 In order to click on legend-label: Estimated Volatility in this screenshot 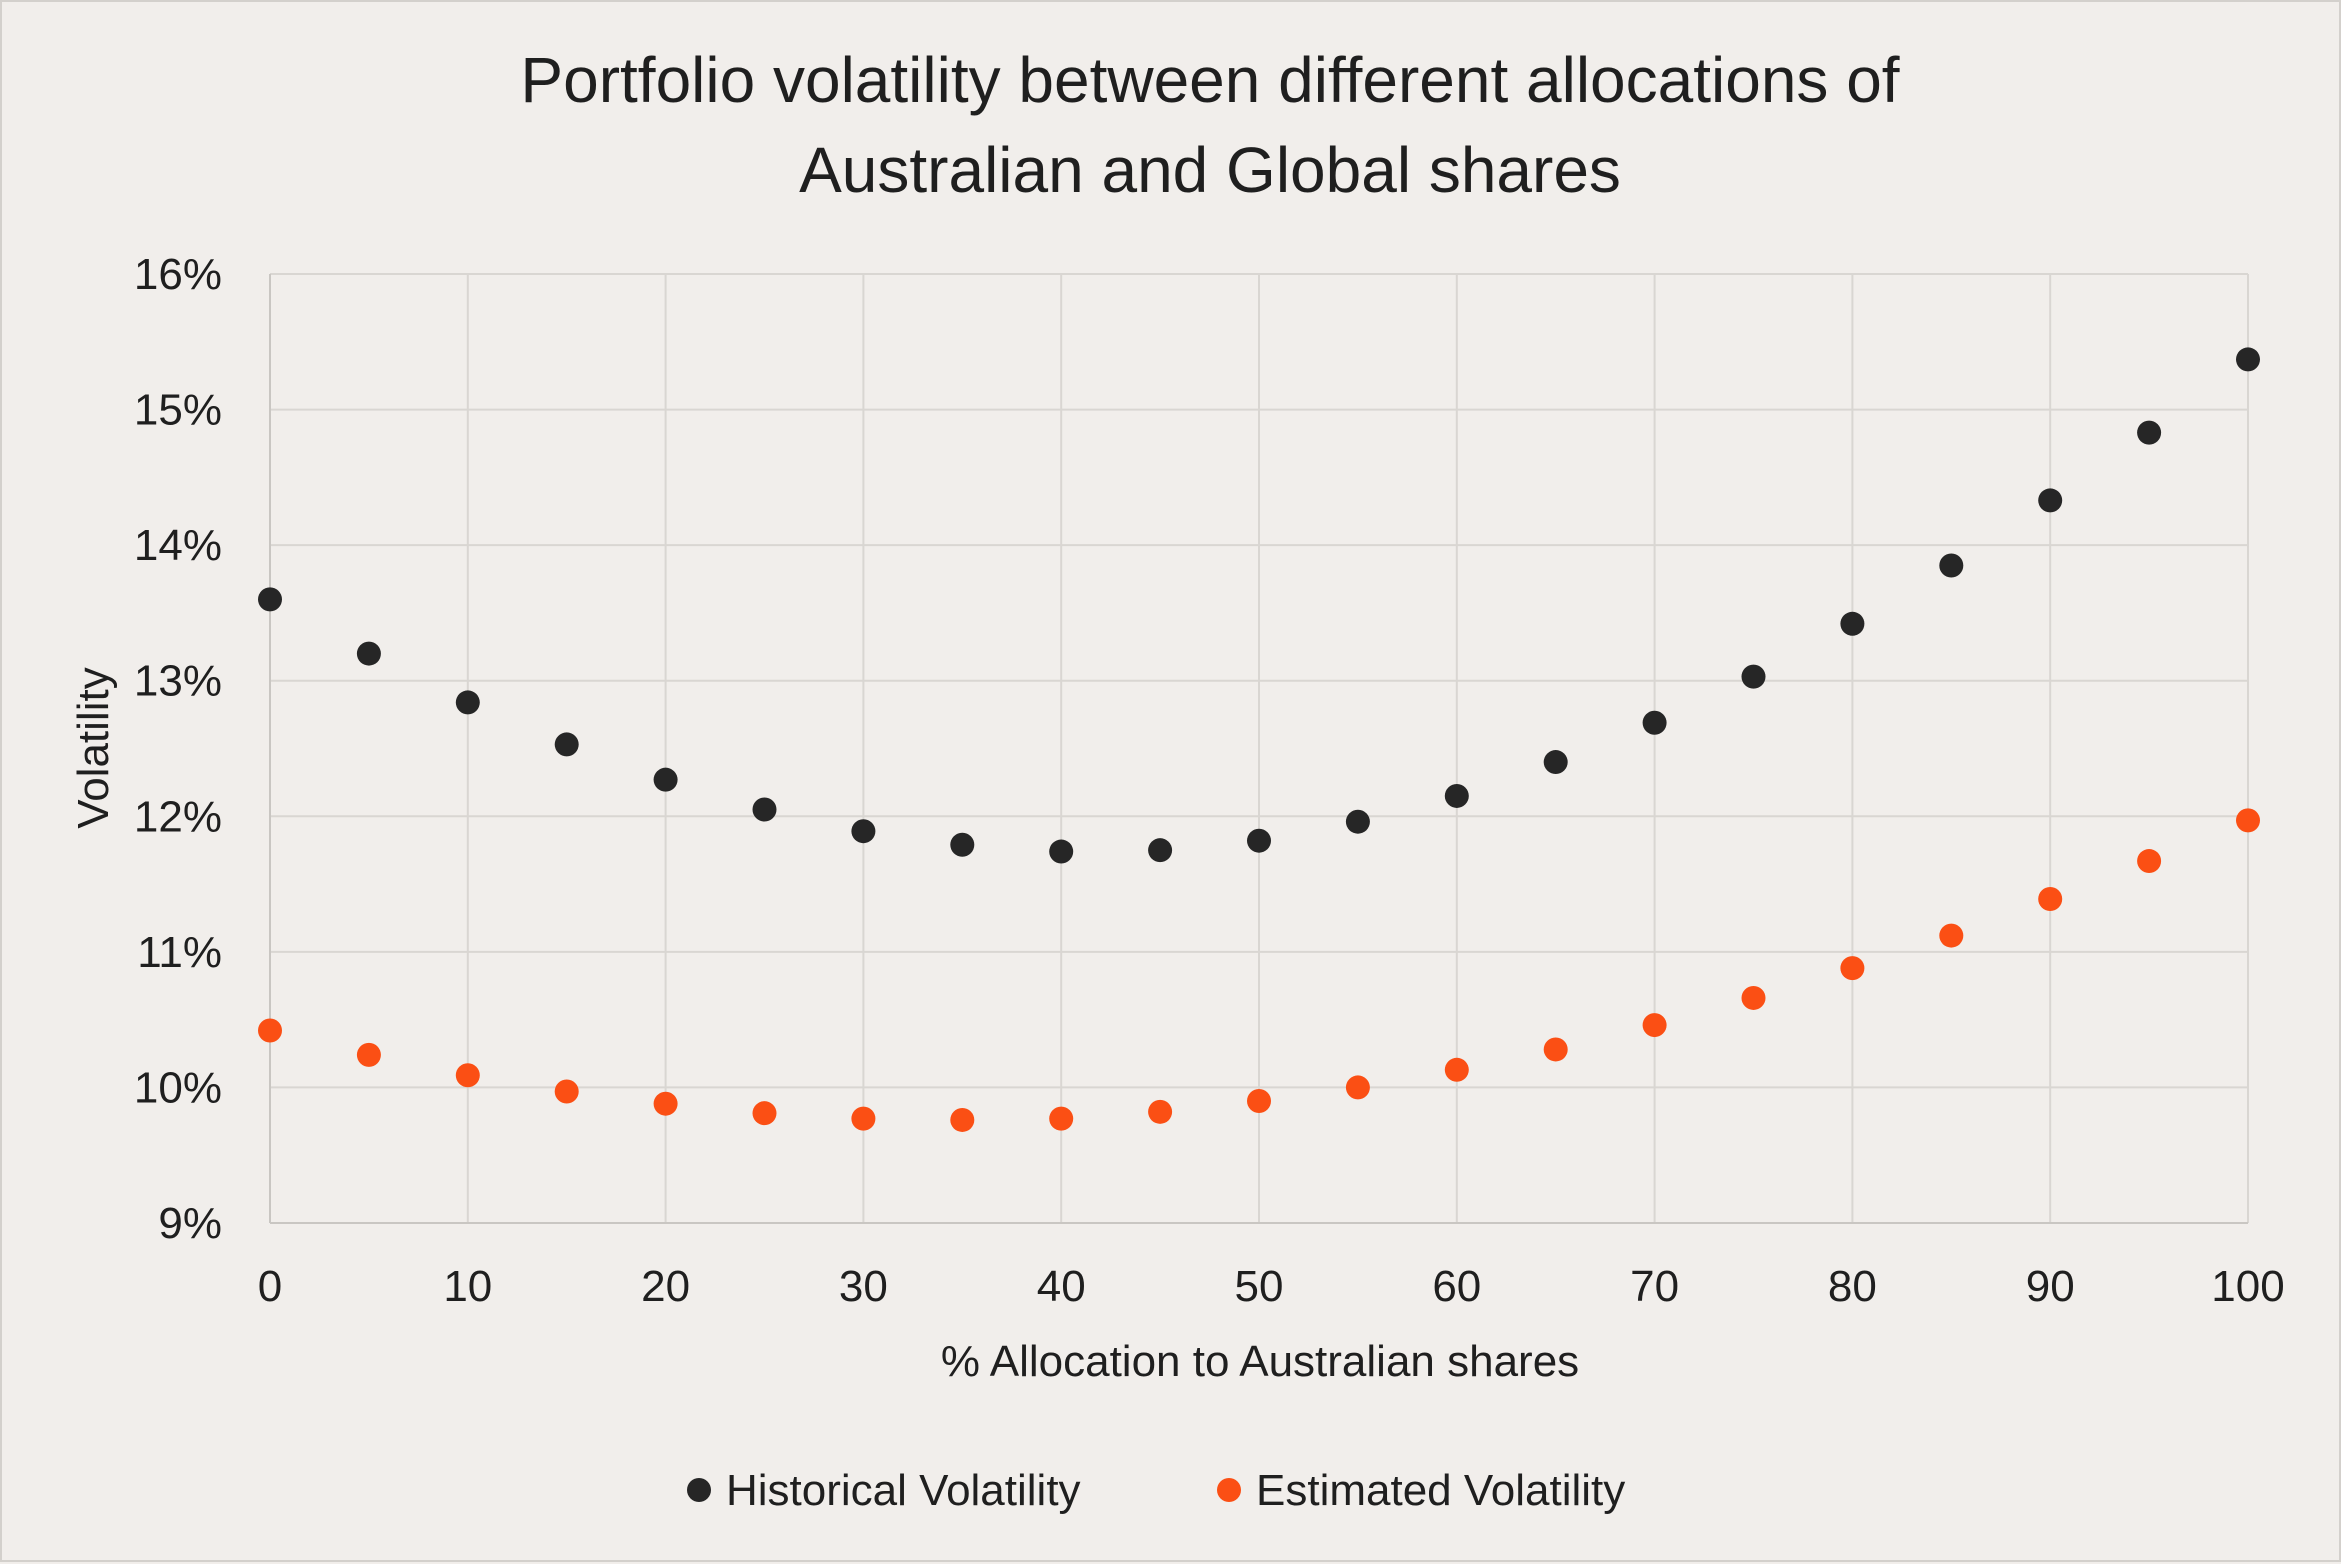, I will do `click(1440, 1490)`.